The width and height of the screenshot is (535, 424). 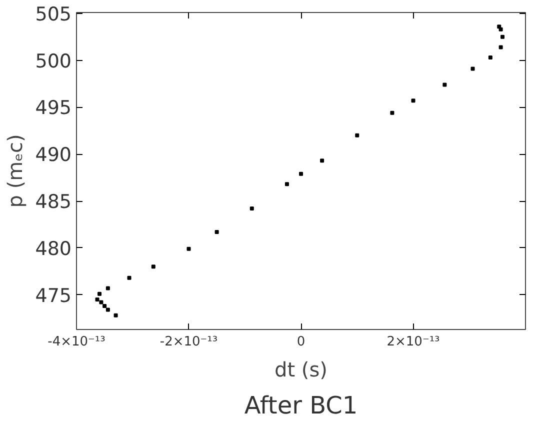 I want to click on x-axis-title: dt (s), so click(x=301, y=370).